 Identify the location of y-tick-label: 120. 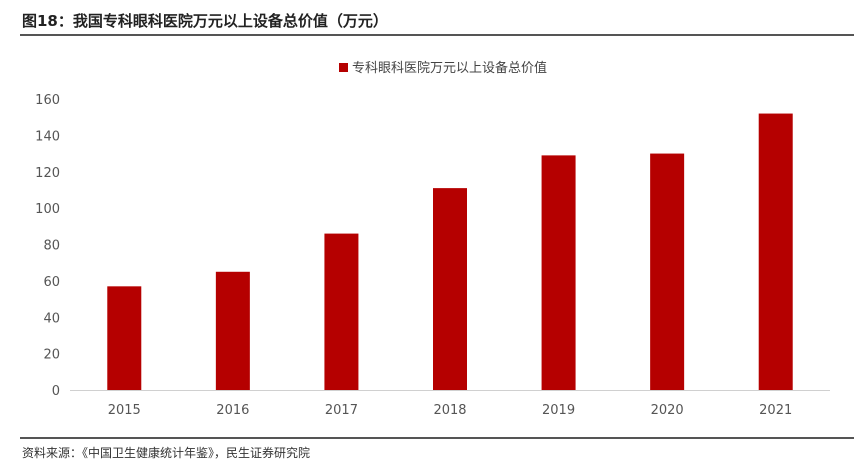
(47, 173).